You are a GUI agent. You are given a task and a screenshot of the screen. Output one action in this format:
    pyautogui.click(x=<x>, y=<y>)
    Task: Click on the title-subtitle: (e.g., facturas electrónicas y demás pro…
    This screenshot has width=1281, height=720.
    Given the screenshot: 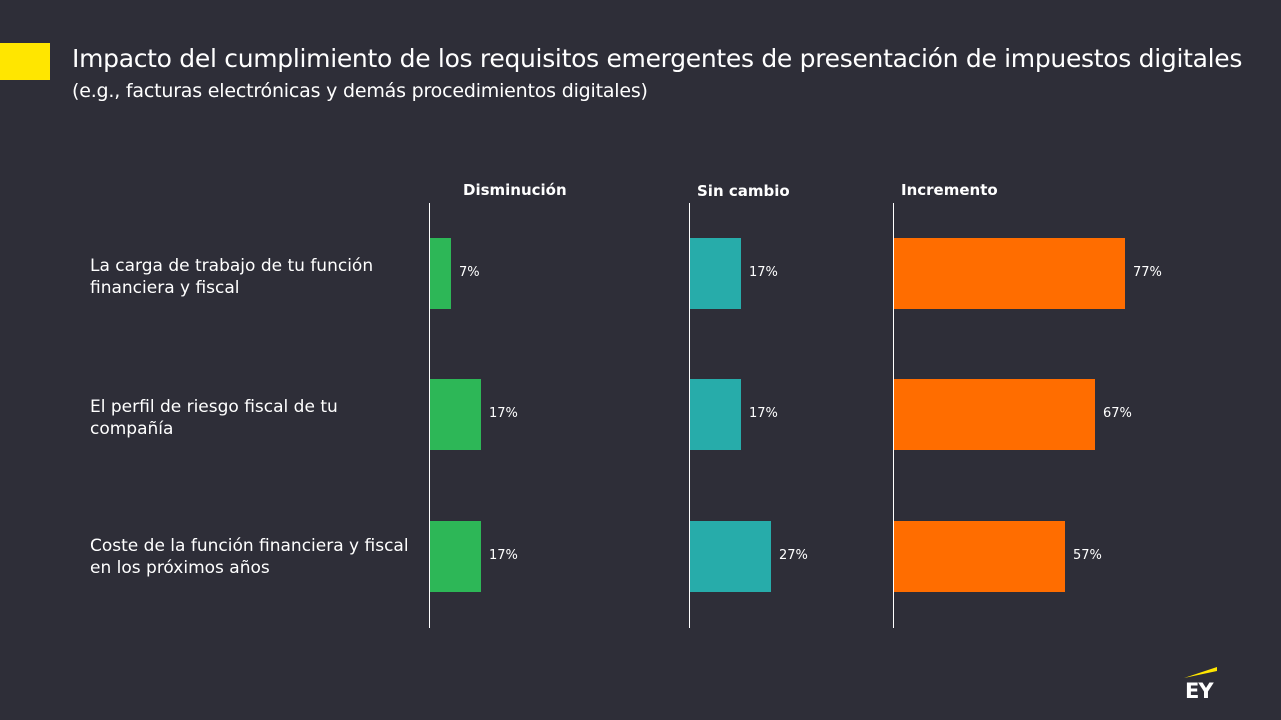 What is the action you would take?
    pyautogui.click(x=360, y=91)
    